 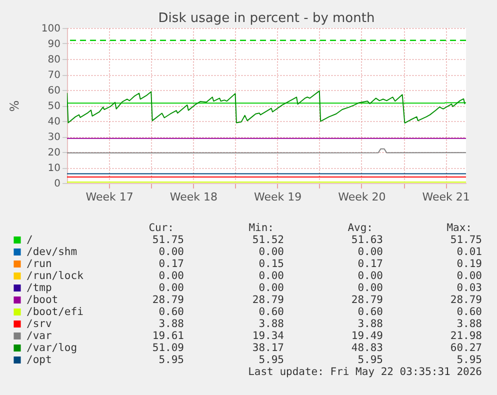 What do you see at coordinates (168, 336) in the screenshot?
I see `text: 19.61` at bounding box center [168, 336].